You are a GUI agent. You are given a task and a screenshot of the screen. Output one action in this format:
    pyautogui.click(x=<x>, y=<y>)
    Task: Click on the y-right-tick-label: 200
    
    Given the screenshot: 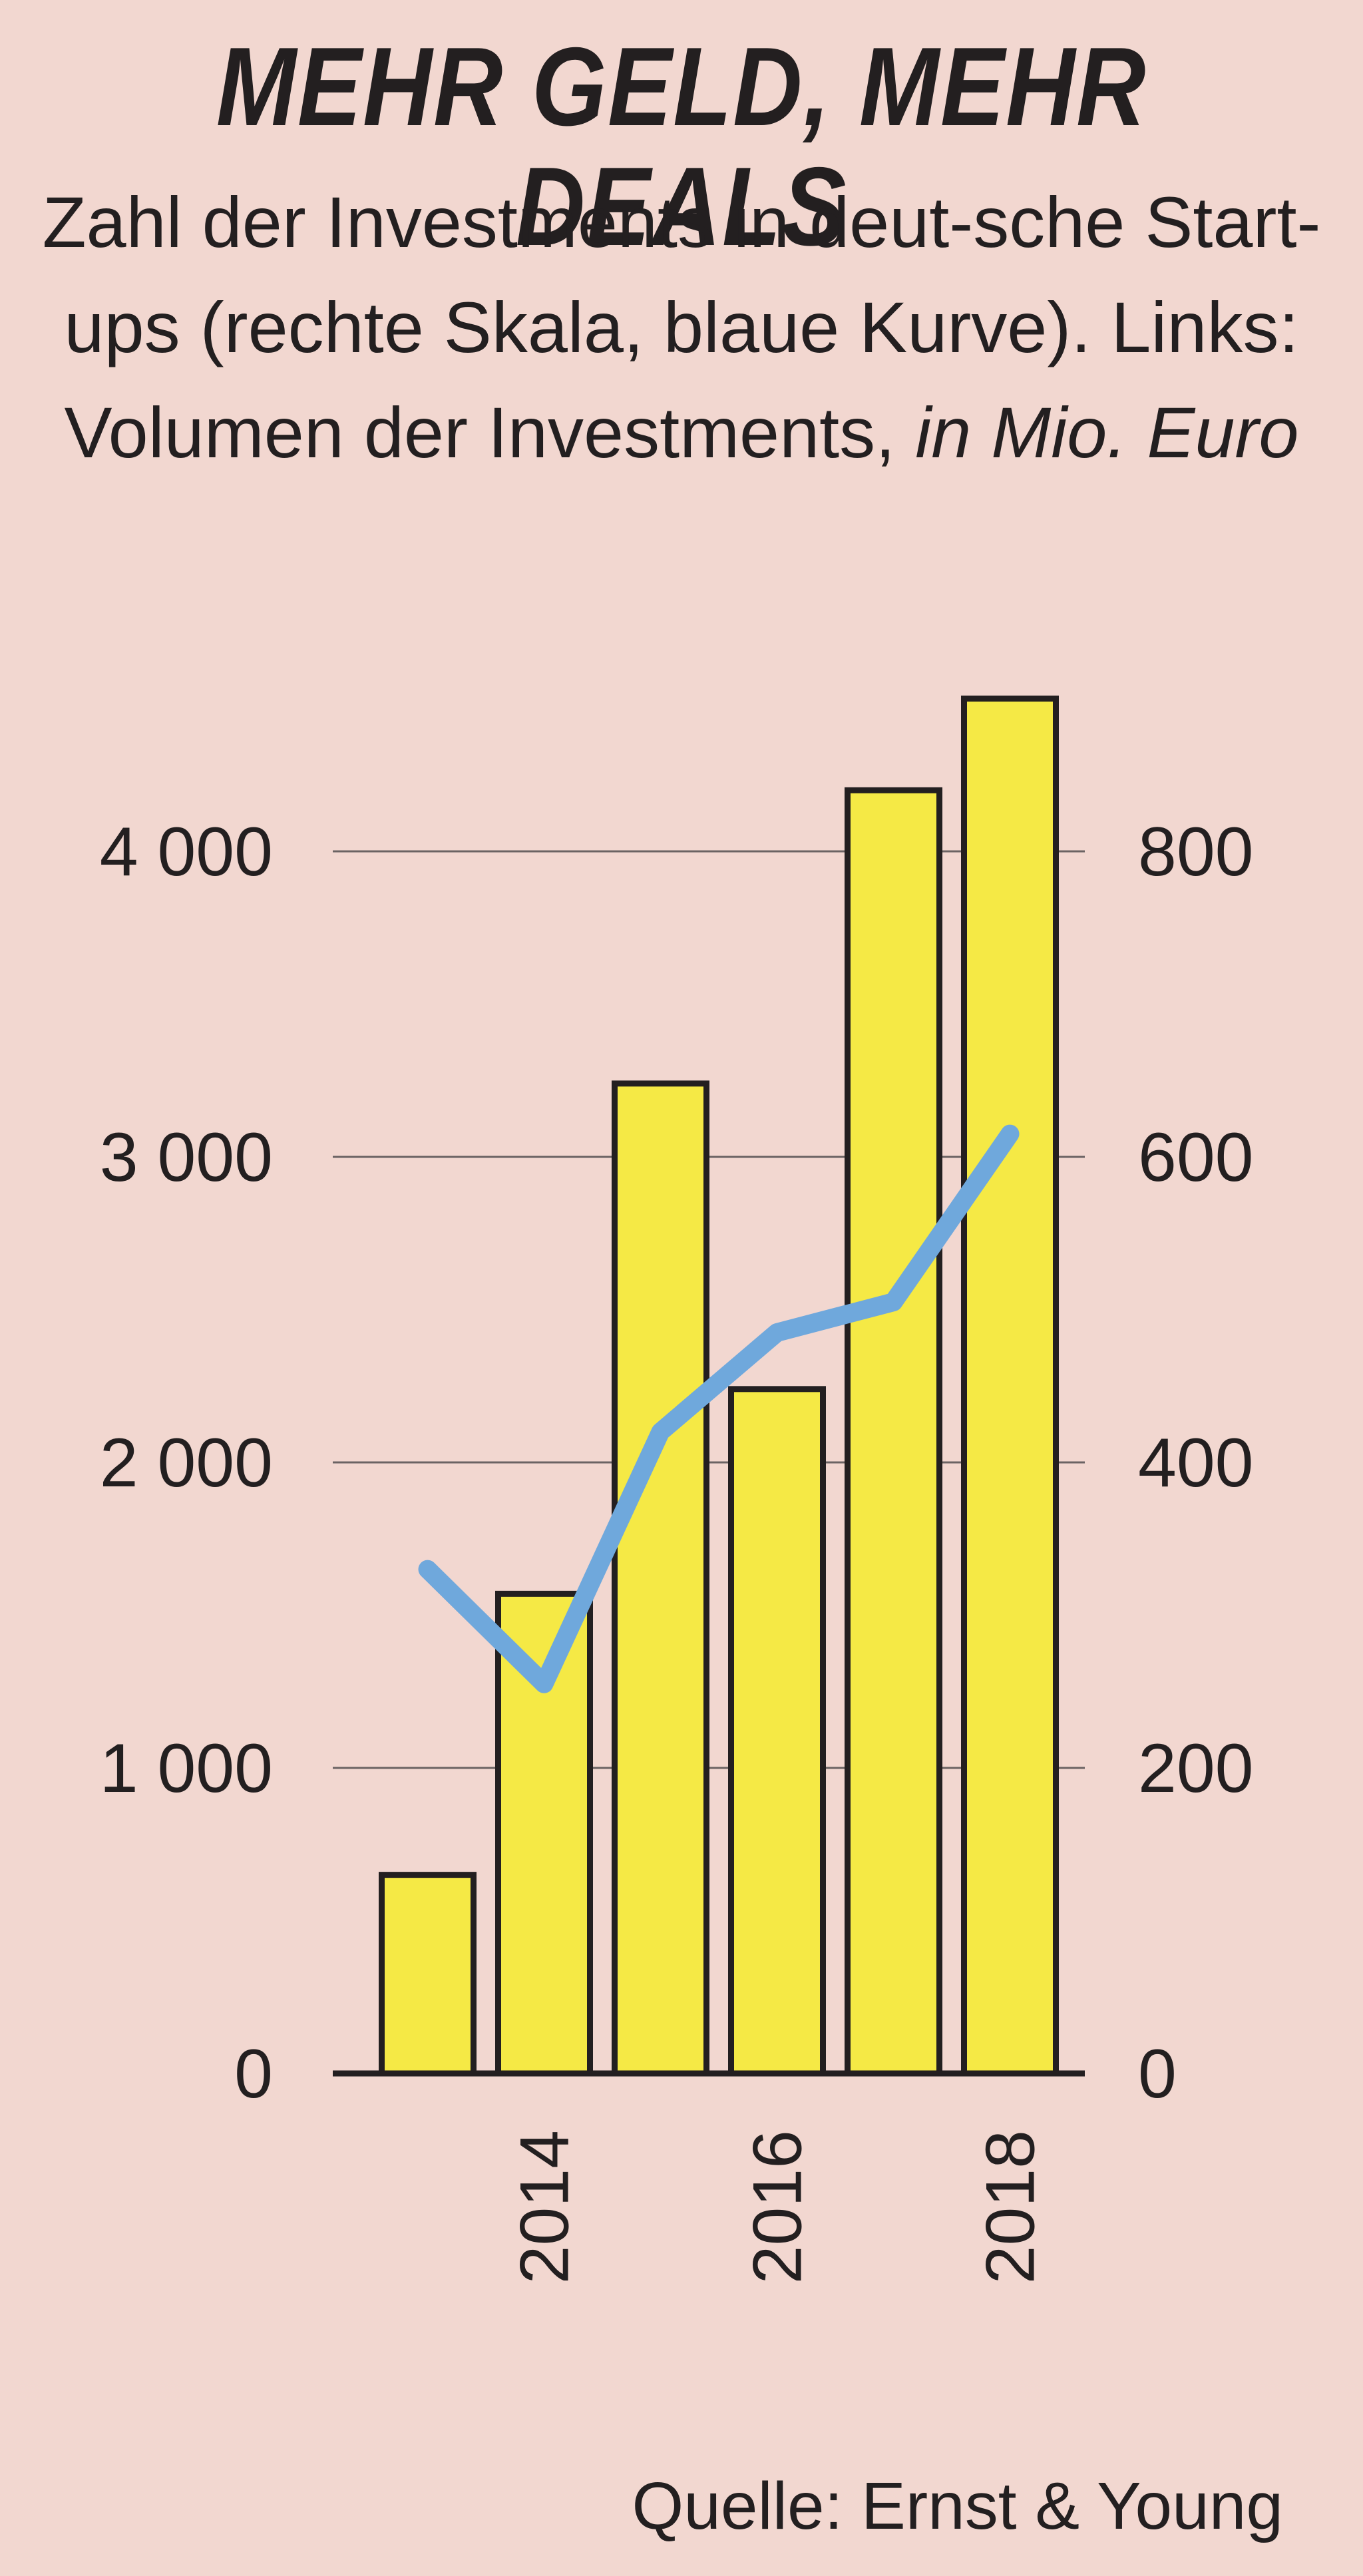 What is the action you would take?
    pyautogui.click(x=1196, y=1768)
    